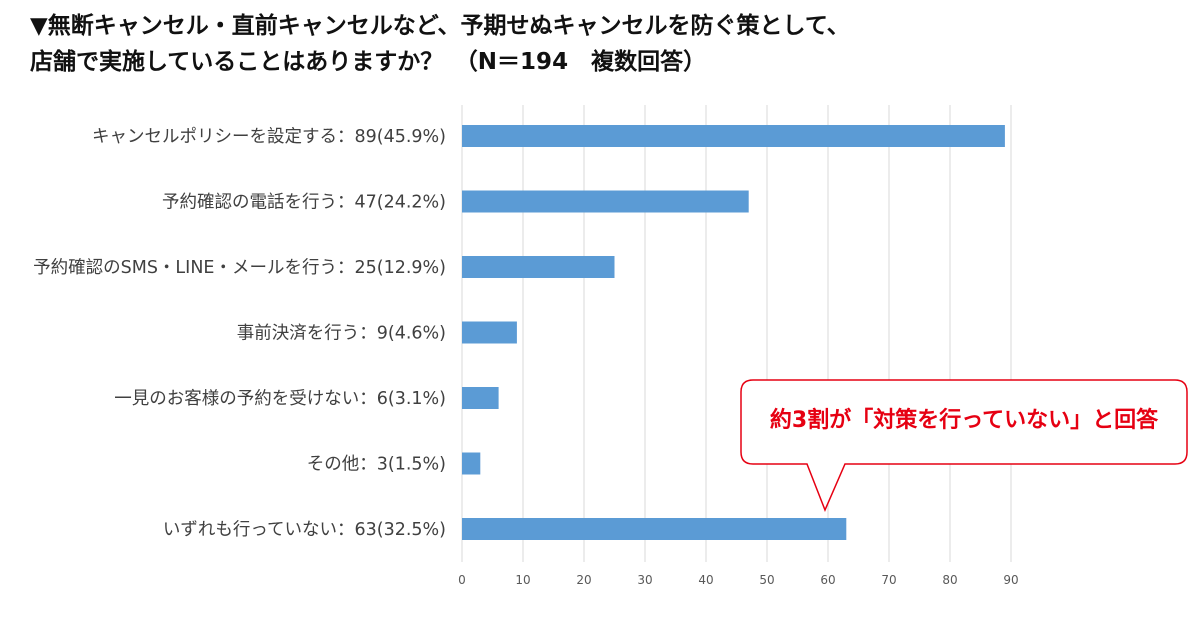  I want to click on category-label: 事前決済を行う：9(4.6%), so click(341, 334).